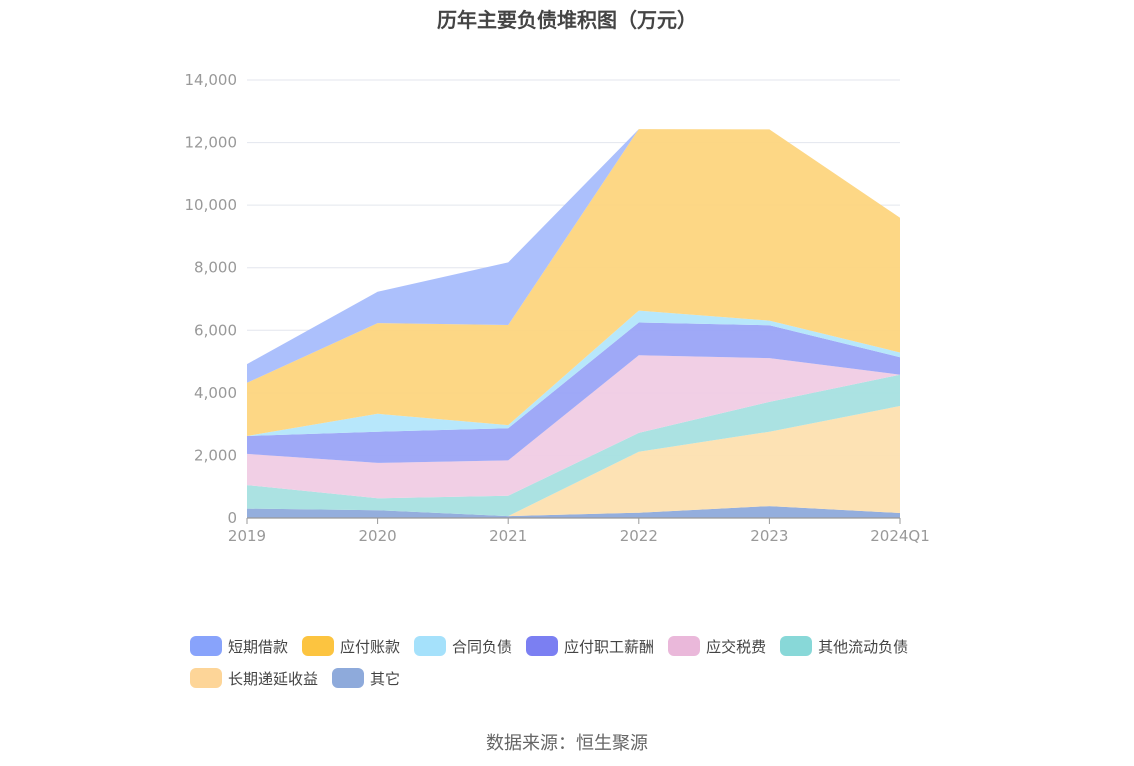  What do you see at coordinates (567, 20) in the screenshot?
I see `chart-title: 历年主要负债堆积图（万元）` at bounding box center [567, 20].